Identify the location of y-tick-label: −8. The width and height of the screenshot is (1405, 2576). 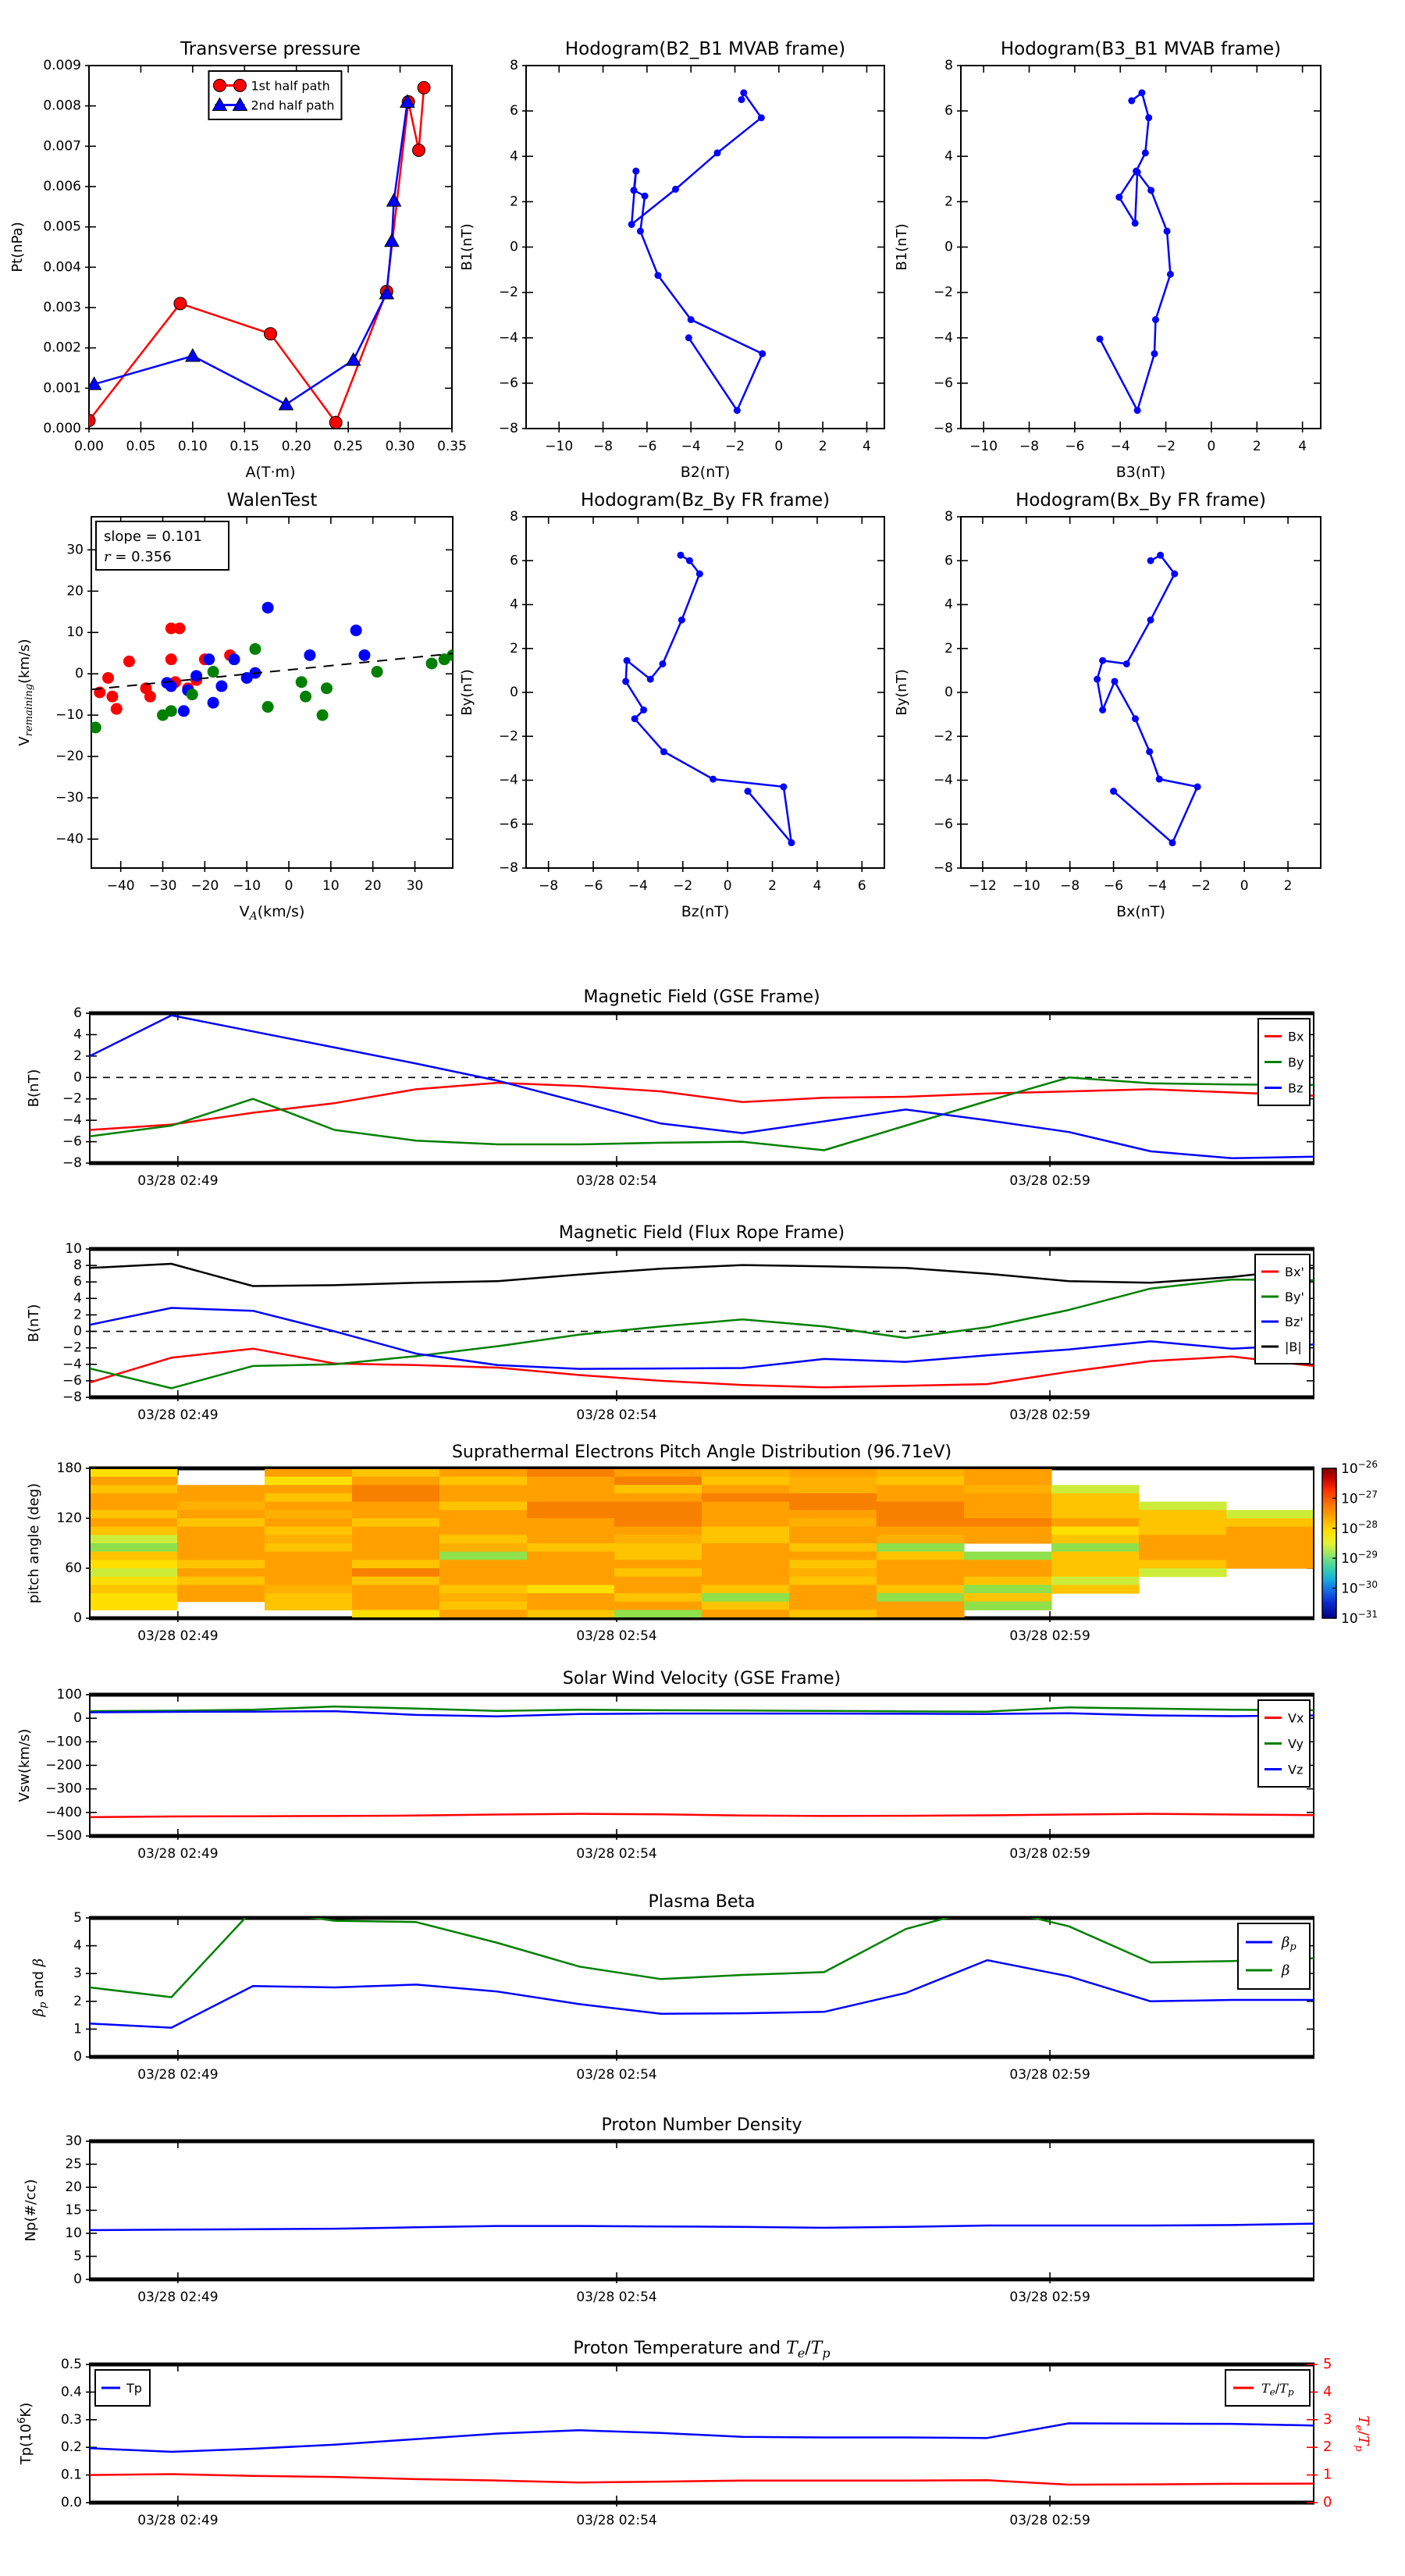
(509, 429).